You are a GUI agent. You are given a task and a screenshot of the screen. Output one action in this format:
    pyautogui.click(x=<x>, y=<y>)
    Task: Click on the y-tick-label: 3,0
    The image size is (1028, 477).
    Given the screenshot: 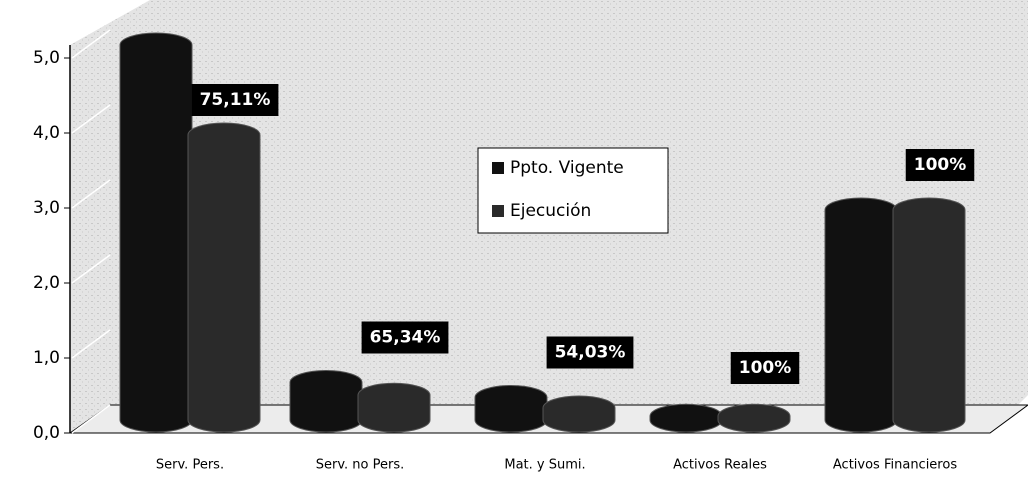 What is the action you would take?
    pyautogui.click(x=46, y=208)
    